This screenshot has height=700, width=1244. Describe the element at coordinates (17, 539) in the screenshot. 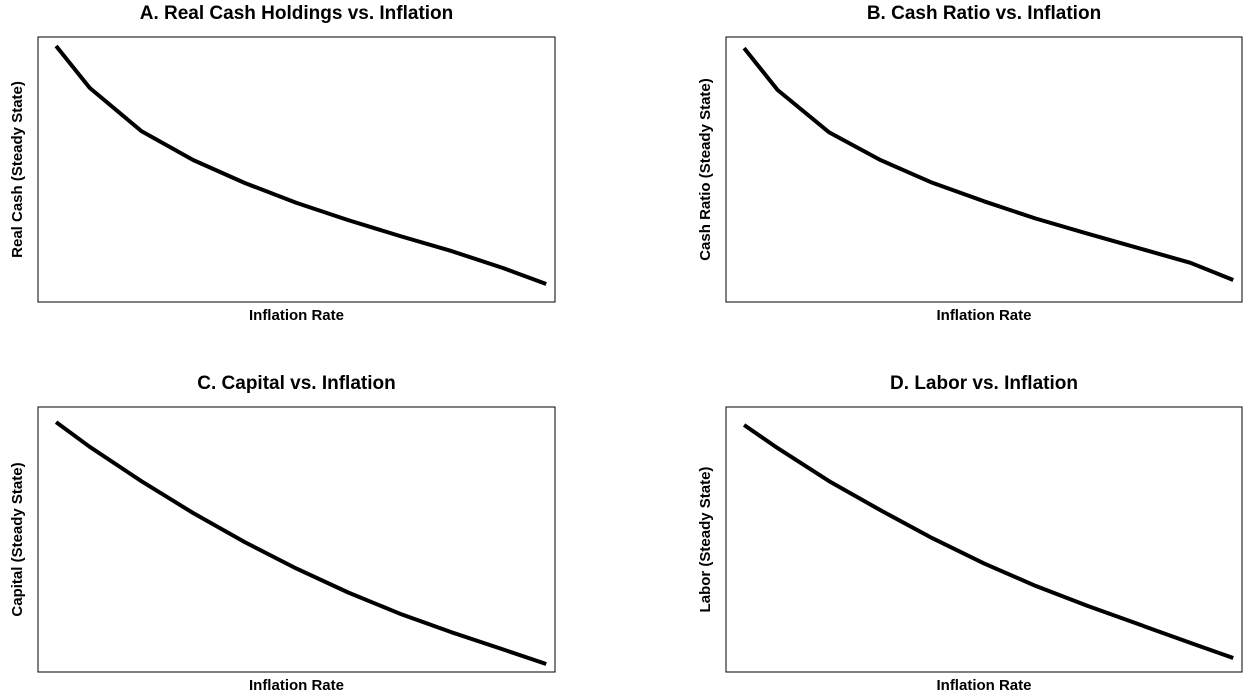

I see `y-axis-label: Capital (Steady State)` at that location.